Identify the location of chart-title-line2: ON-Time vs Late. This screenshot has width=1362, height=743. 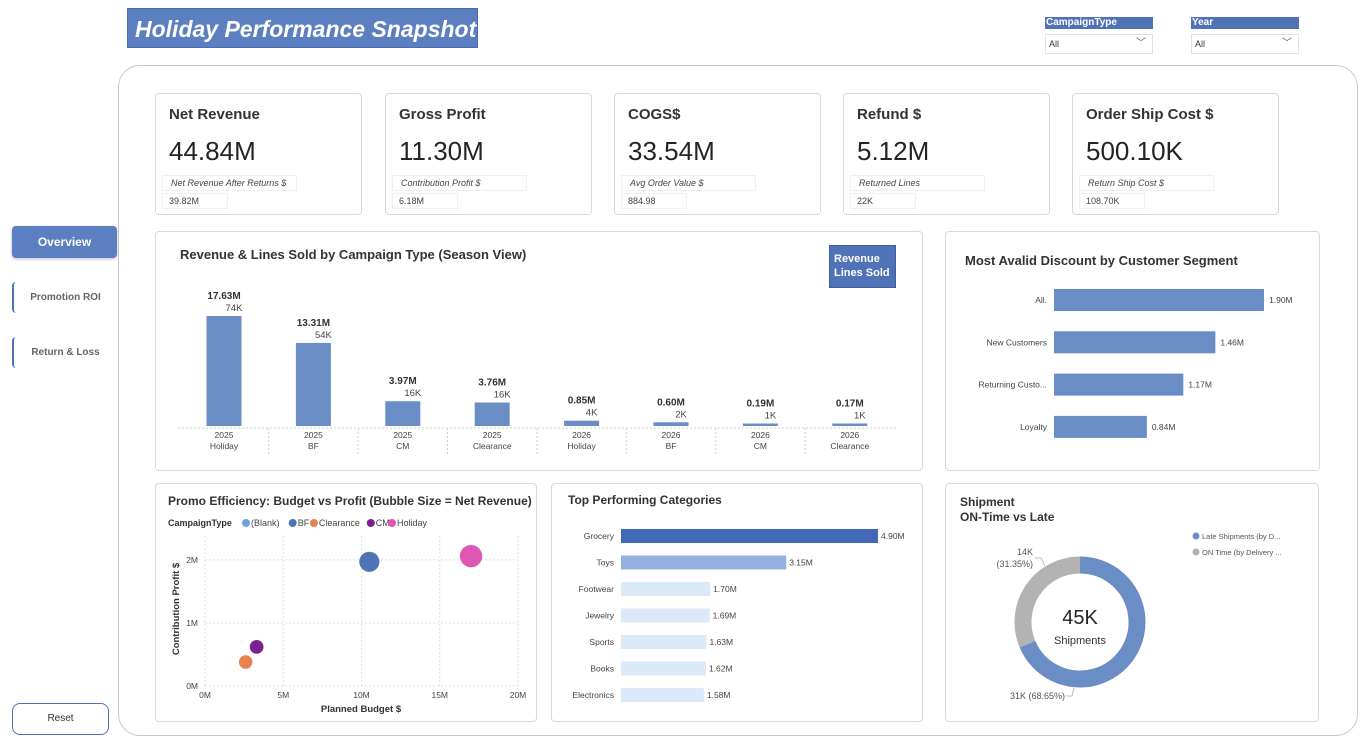
(1007, 517).